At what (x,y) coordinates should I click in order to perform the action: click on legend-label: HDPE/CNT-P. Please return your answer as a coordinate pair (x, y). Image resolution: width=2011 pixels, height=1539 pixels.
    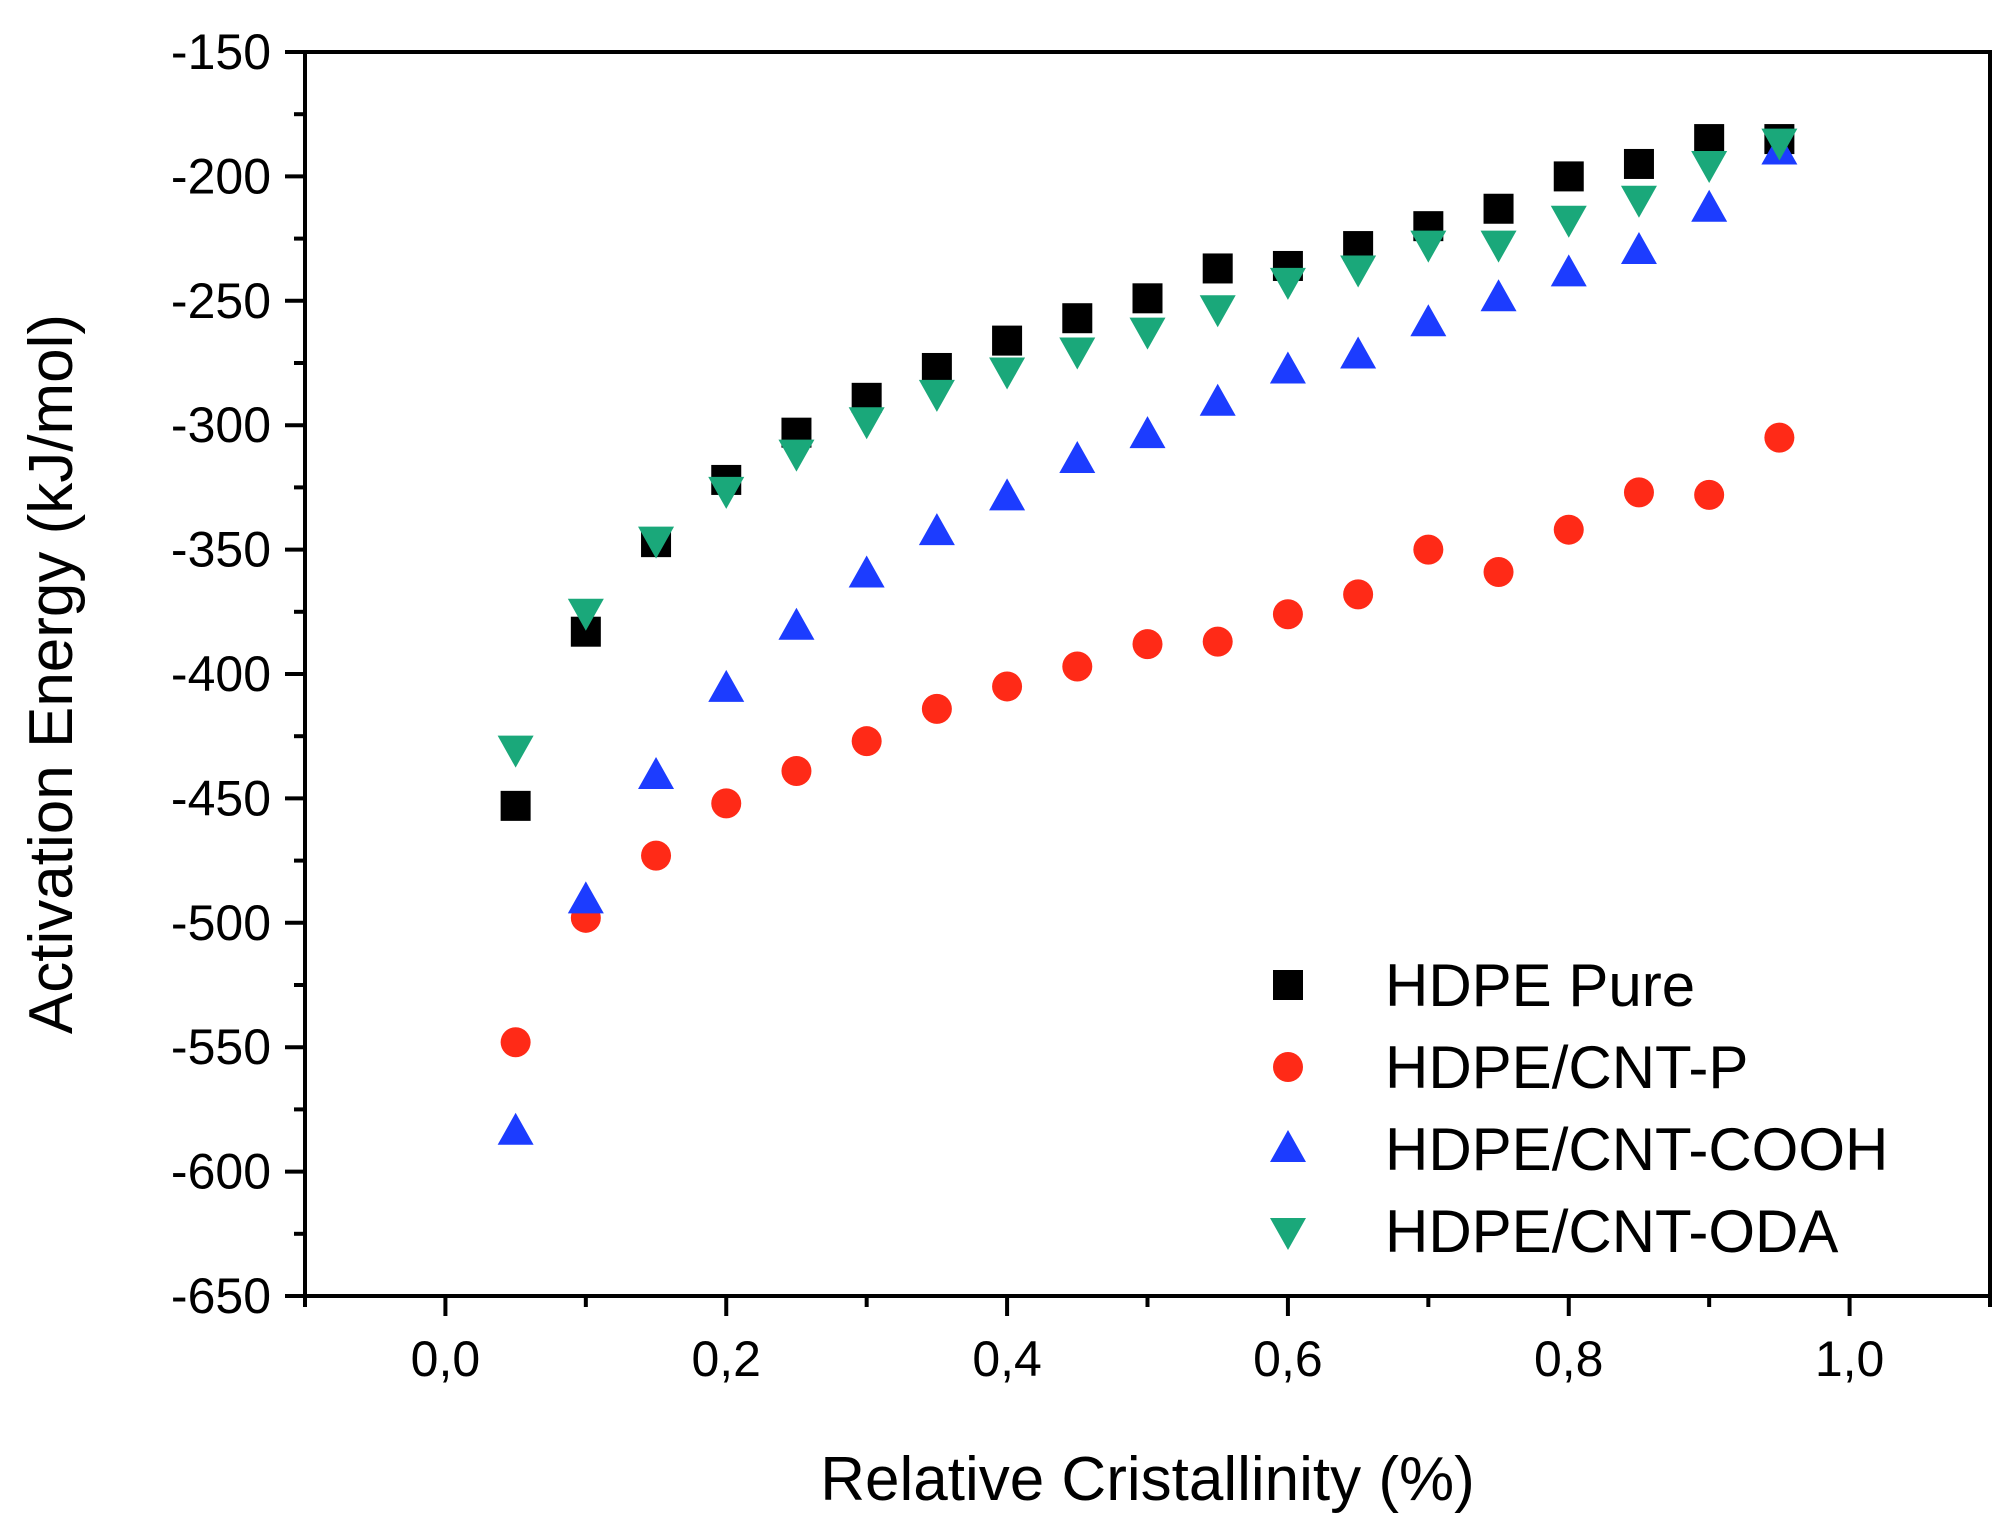
    Looking at the image, I should click on (1566, 1067).